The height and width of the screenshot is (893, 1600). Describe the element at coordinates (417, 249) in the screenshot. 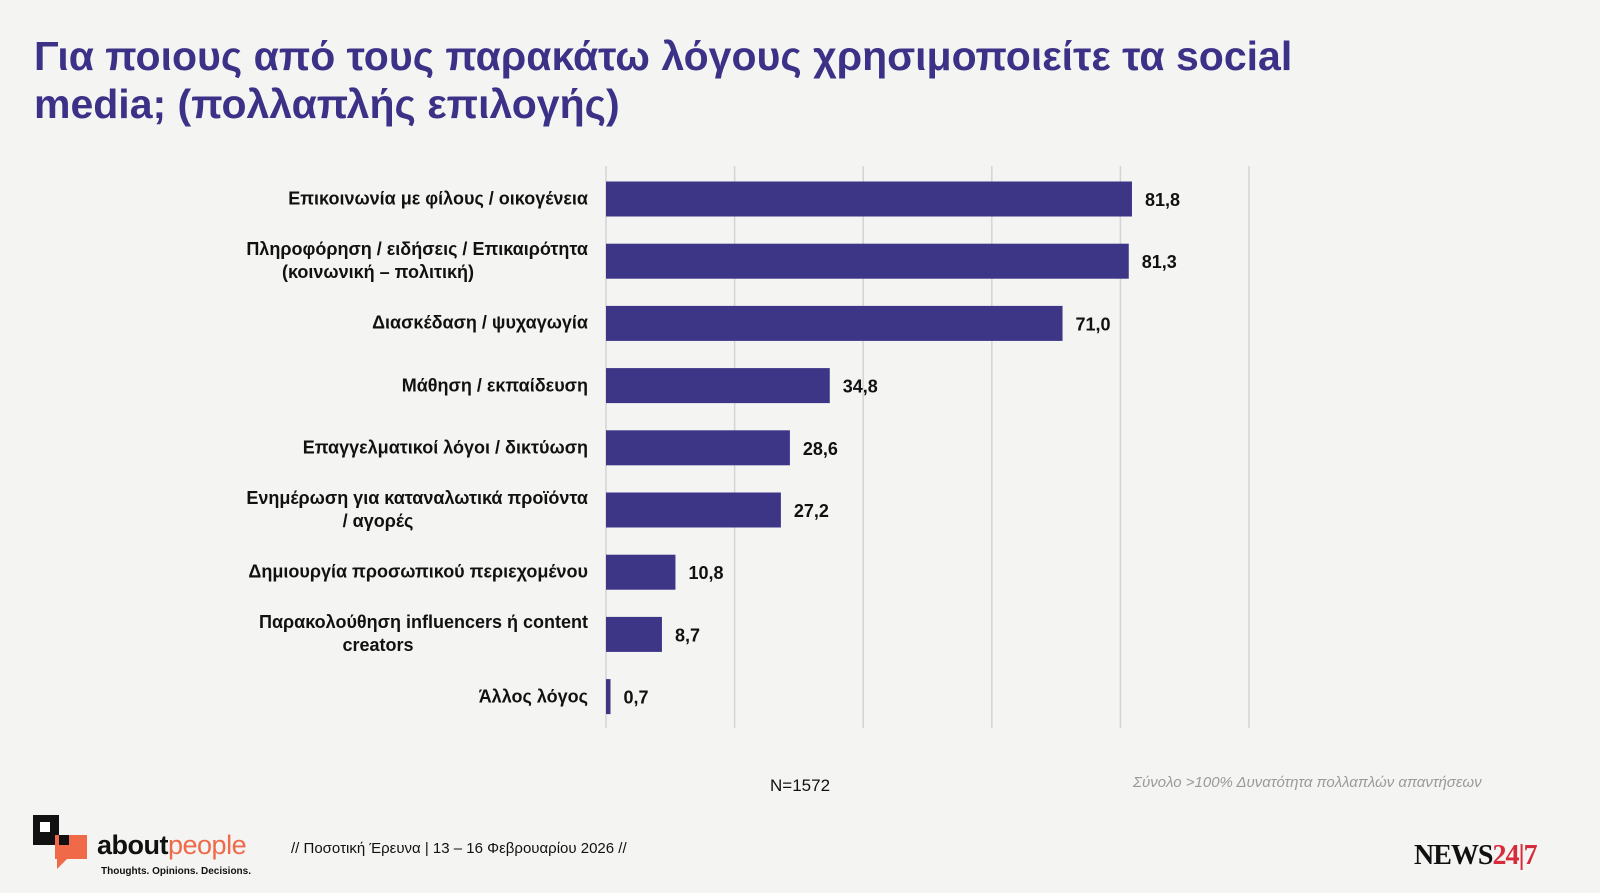

I see `category-label-line: Πληροφόρηση / ειδήσεις / Επικαιρότητα` at that location.